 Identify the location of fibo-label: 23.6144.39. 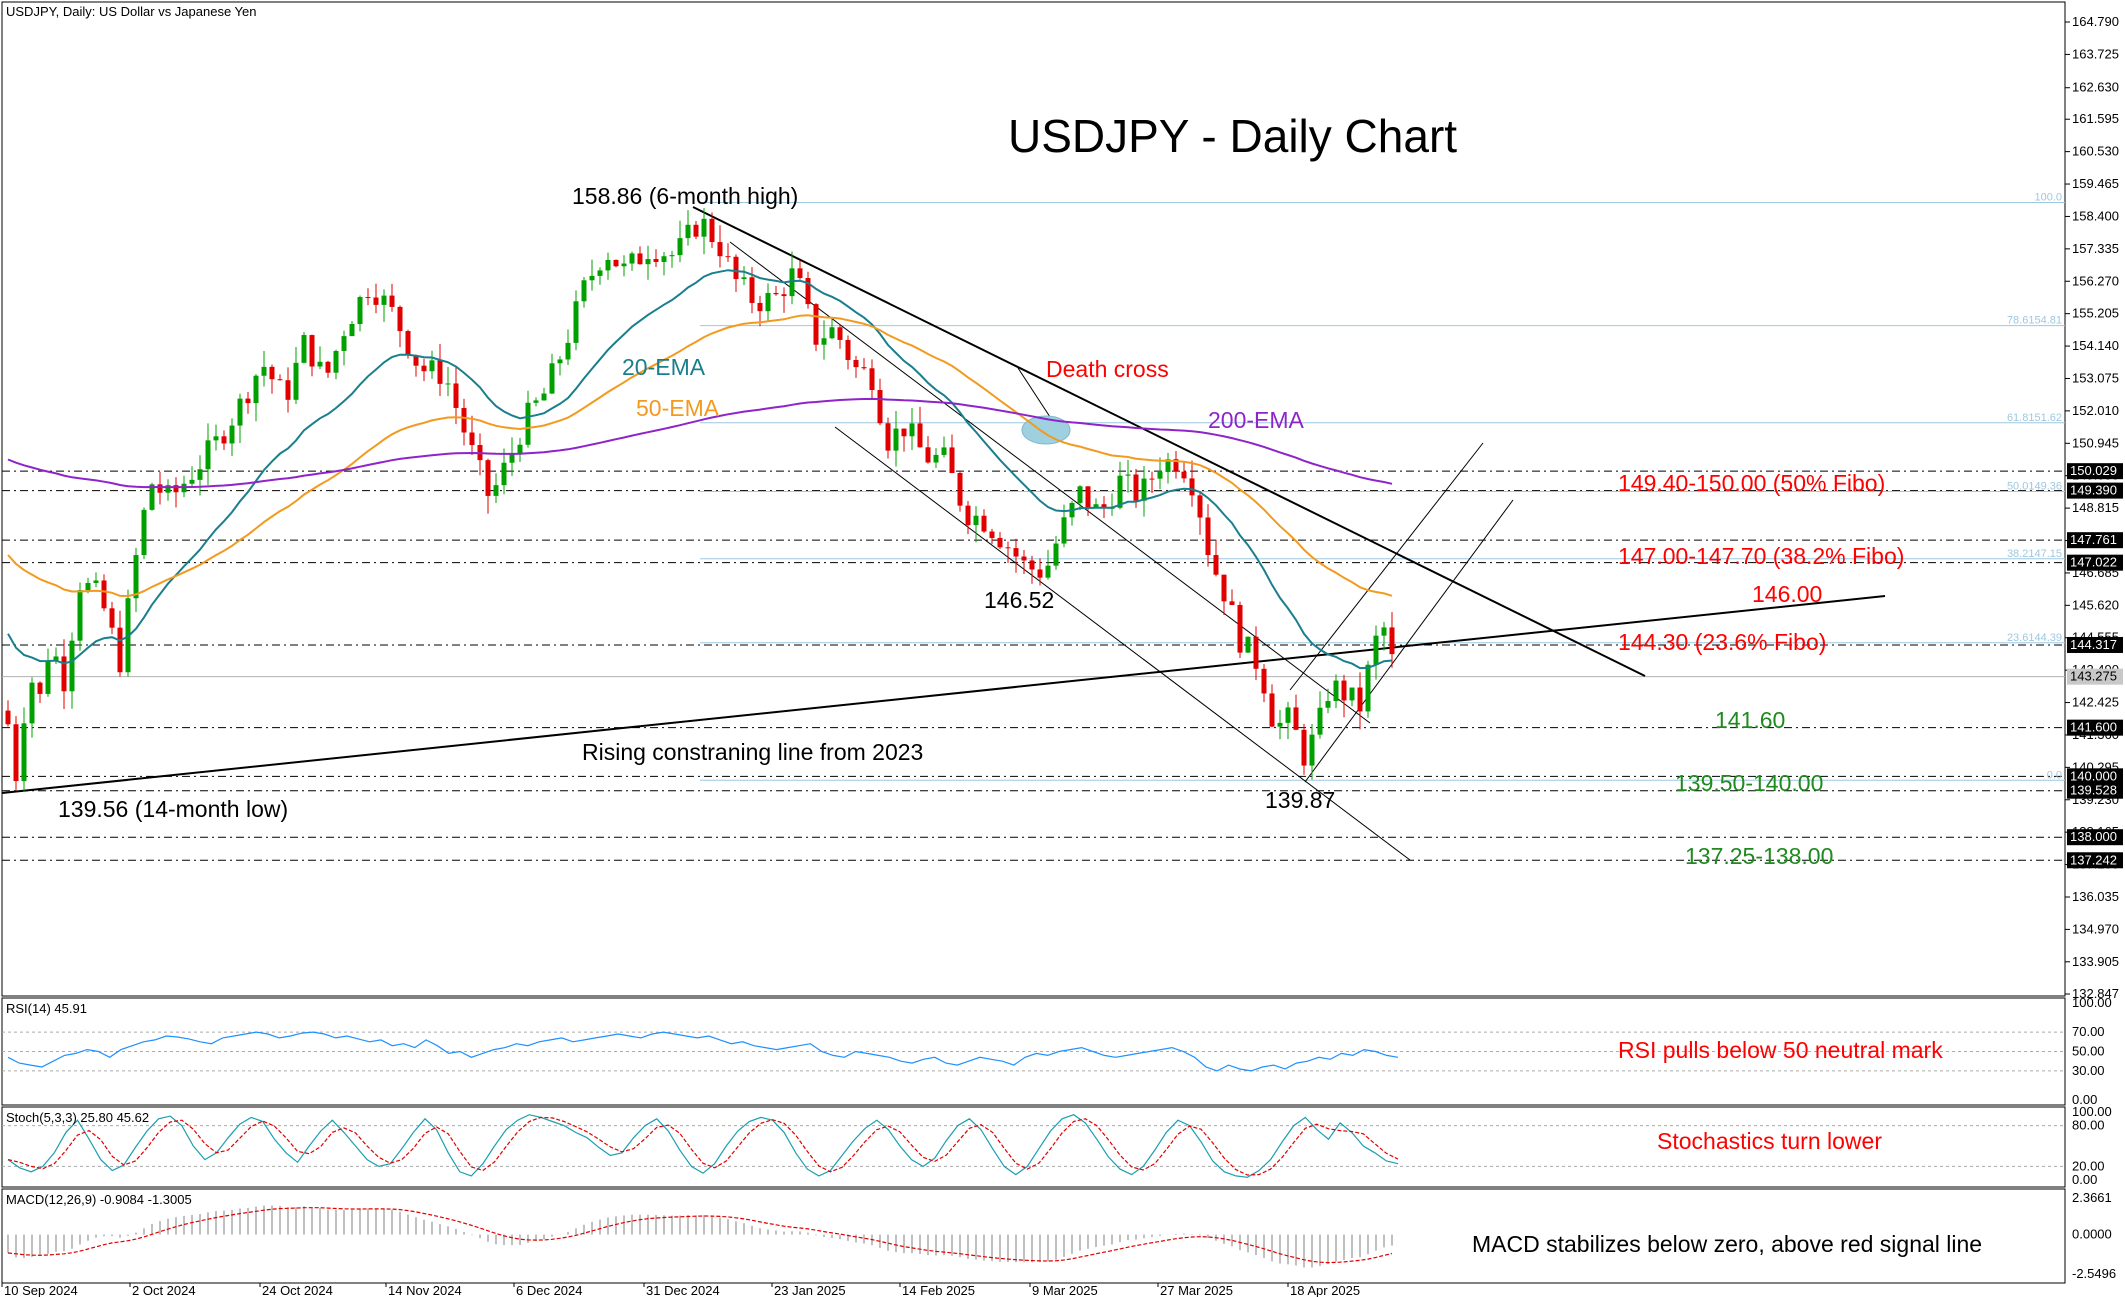
(2034, 638).